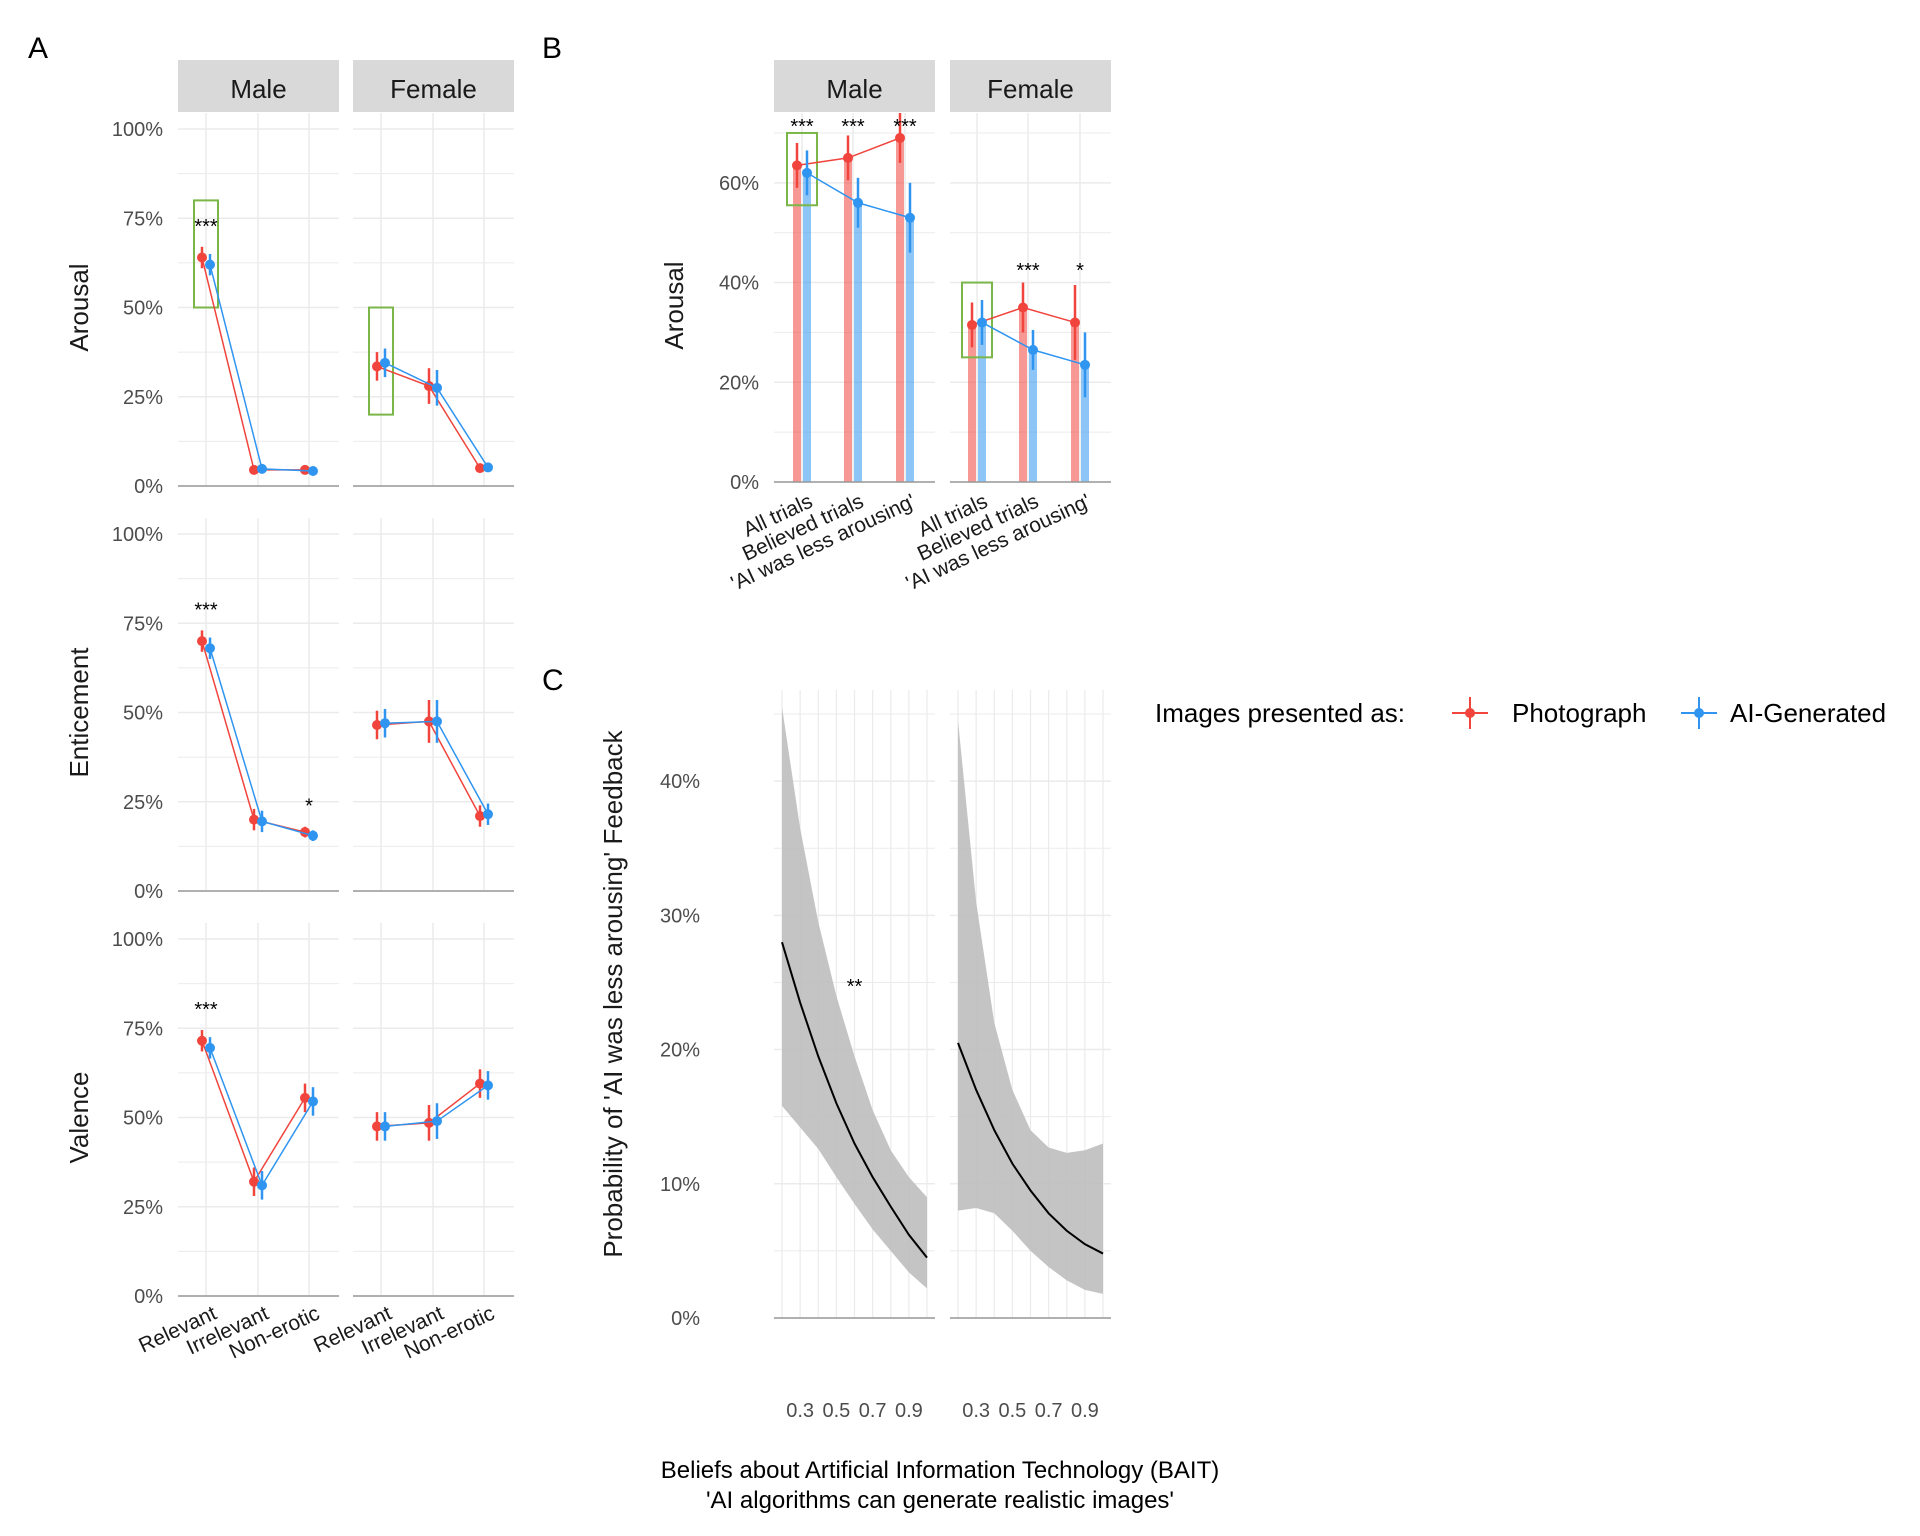 The height and width of the screenshot is (1536, 1920). I want to click on legend-label-photograph: Photograph, so click(1579, 713).